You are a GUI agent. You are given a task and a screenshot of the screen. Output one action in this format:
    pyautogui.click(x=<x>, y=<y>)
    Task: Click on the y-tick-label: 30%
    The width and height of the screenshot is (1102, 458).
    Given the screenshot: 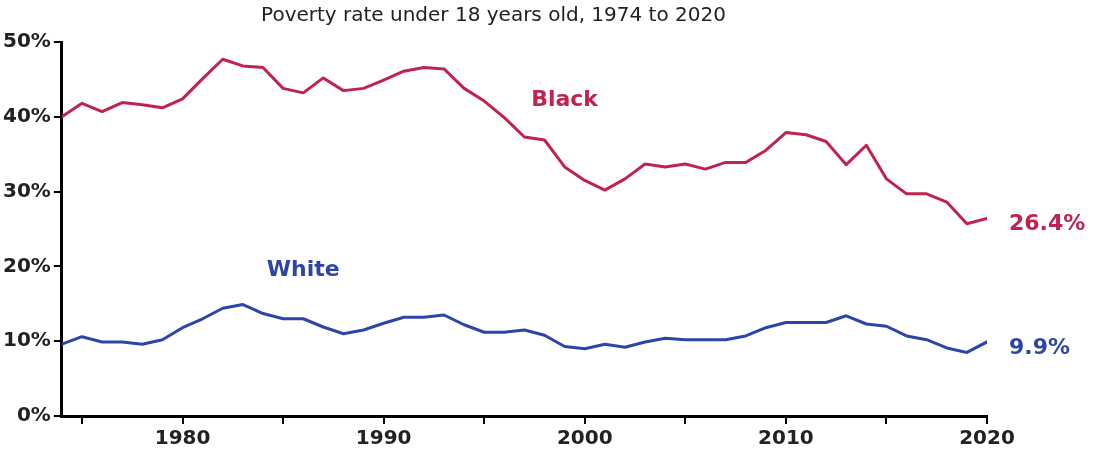 What is the action you would take?
    pyautogui.click(x=27, y=189)
    